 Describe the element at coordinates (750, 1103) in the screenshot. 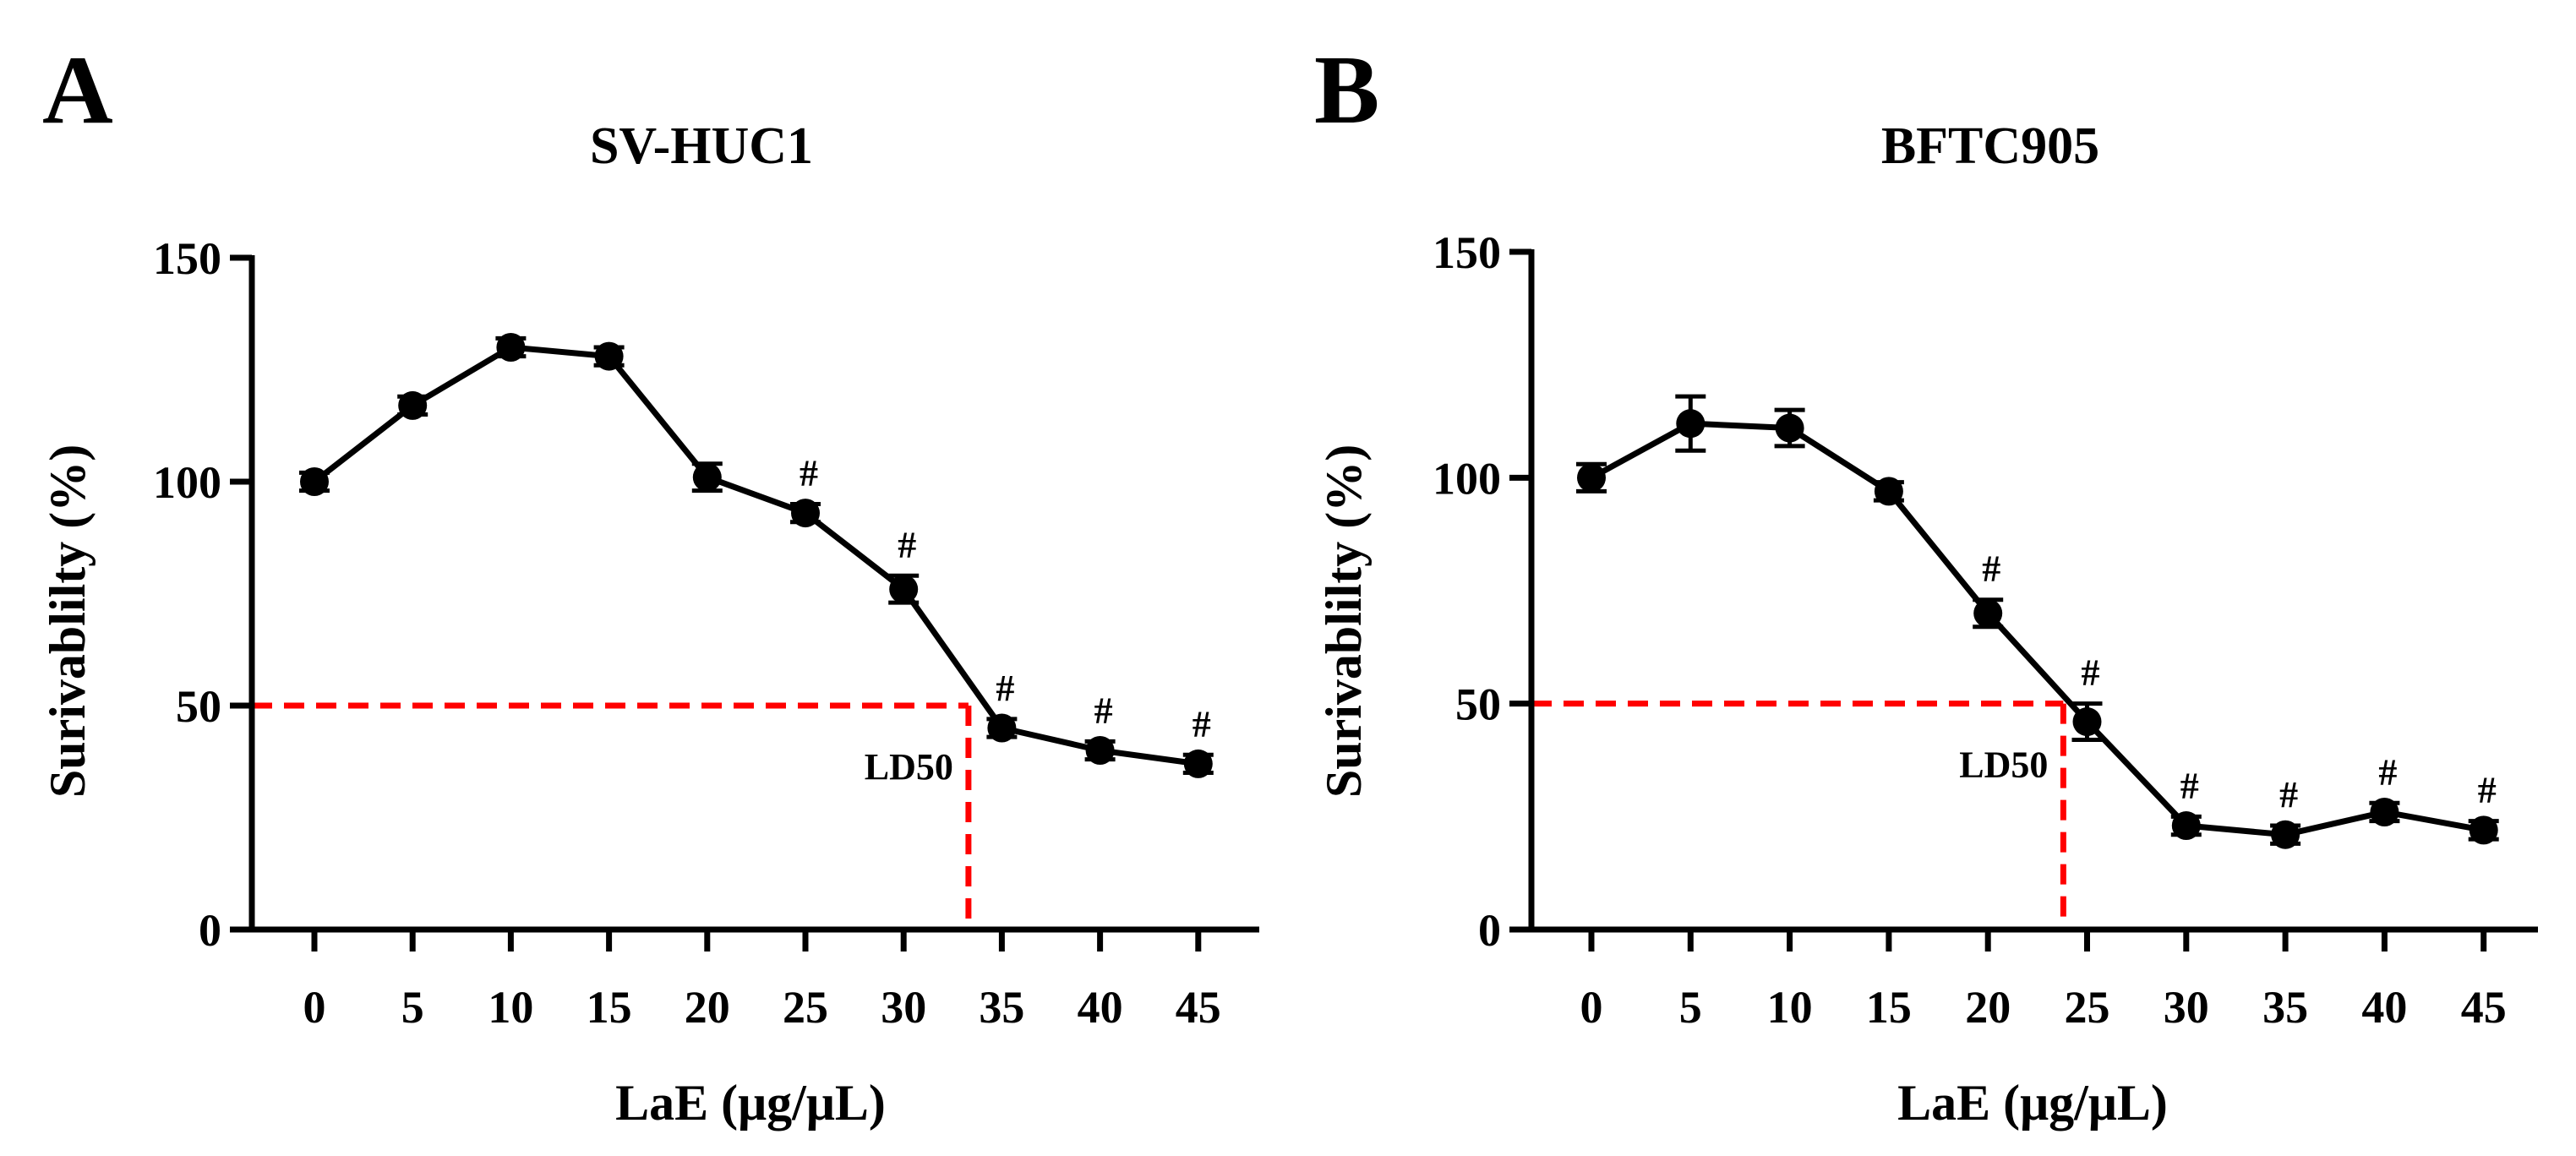

I see `panel-a-xlabel: LaE (μg/μL)` at that location.